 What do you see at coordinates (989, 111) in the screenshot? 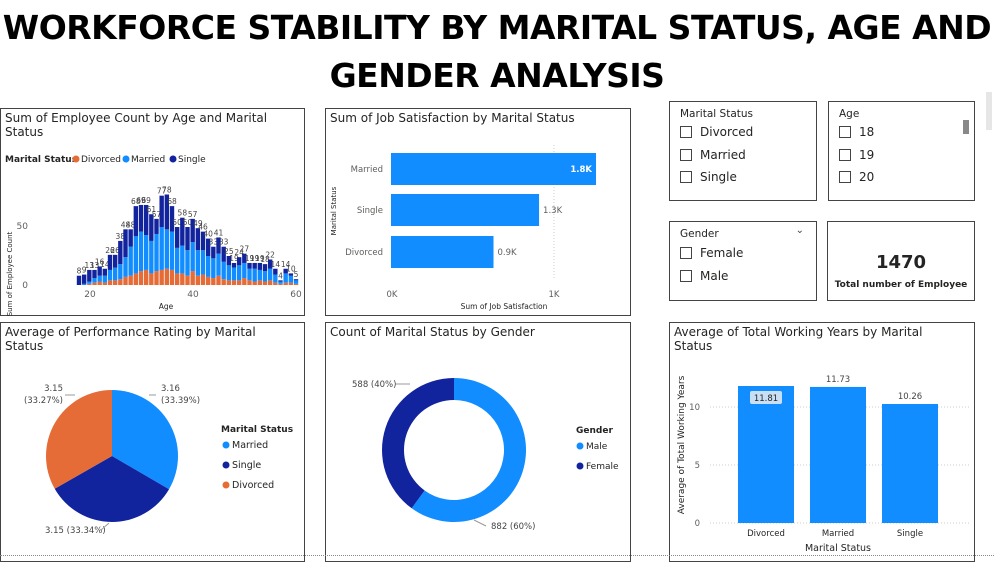
I see `page-scrollbar` at bounding box center [989, 111].